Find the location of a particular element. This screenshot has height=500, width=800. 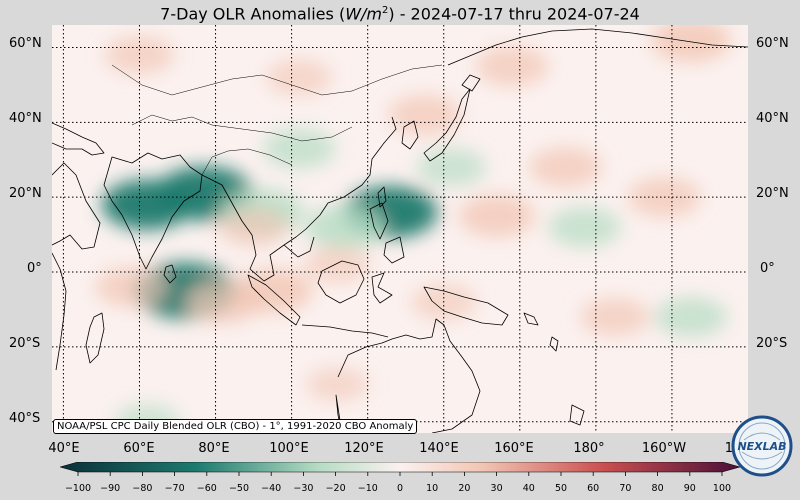

colorbar-tick-label: 30 is located at coordinates (496, 488).